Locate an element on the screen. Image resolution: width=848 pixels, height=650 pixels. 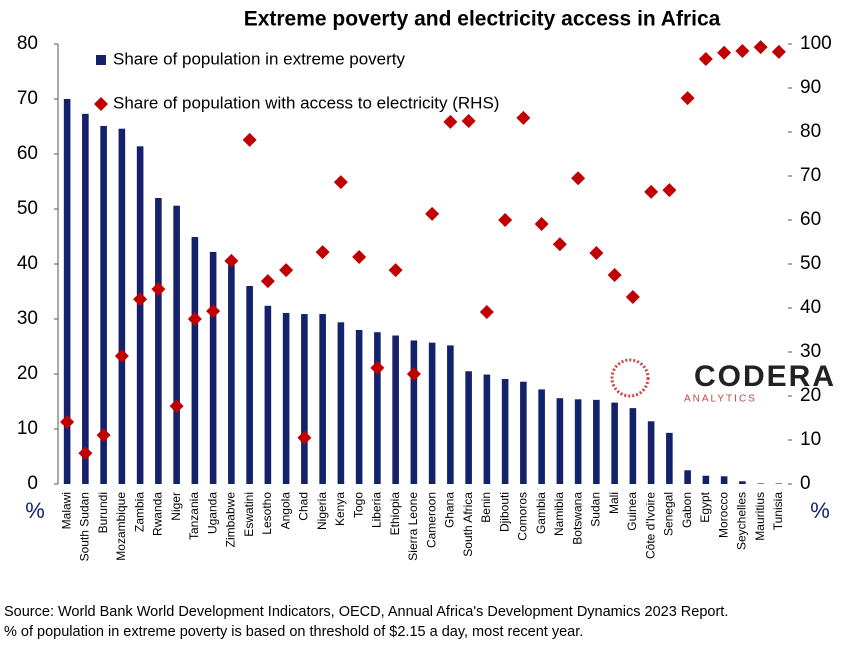
x-tick-label: Eswatini is located at coordinates (249, 514).